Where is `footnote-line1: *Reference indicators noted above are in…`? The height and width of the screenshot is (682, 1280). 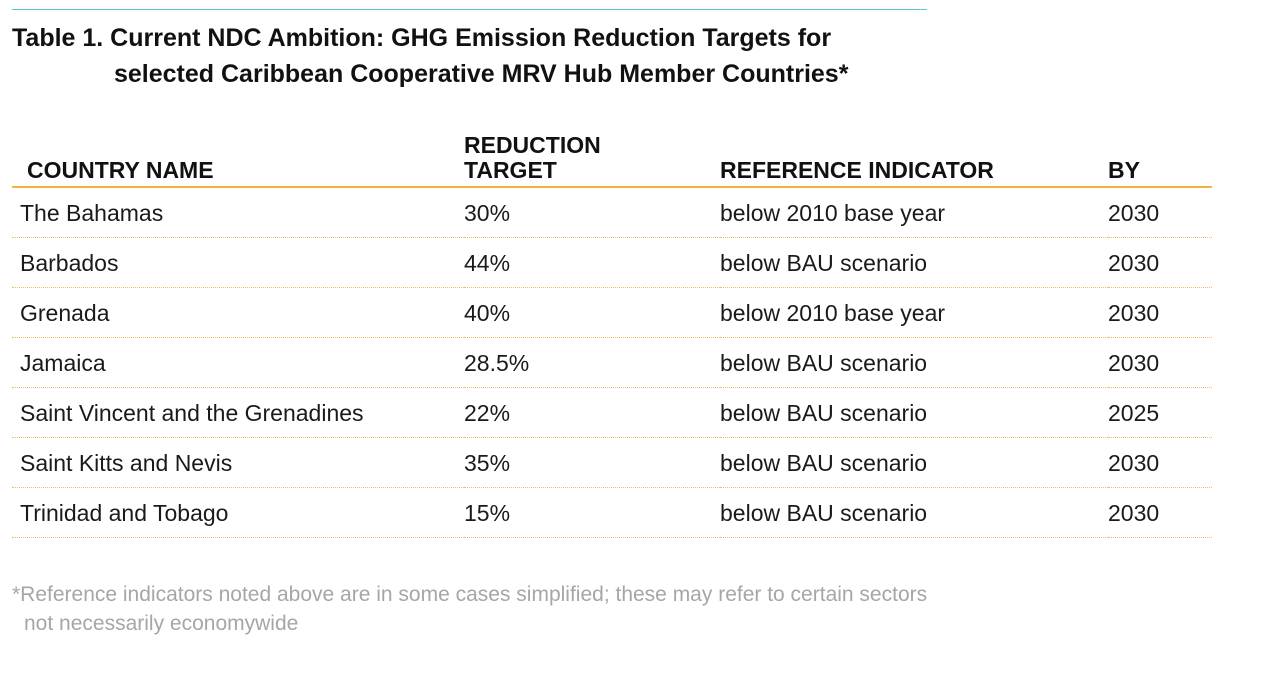 footnote-line1: *Reference indicators noted above are in… is located at coordinates (470, 594).